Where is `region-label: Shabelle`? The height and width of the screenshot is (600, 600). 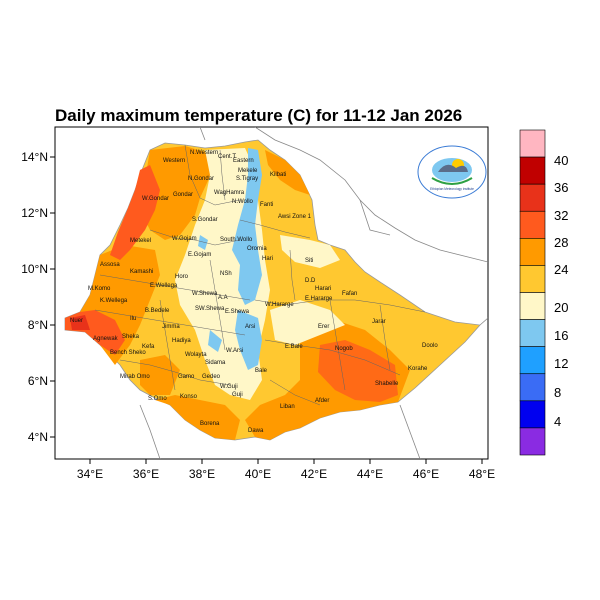 region-label: Shabelle is located at coordinates (387, 384).